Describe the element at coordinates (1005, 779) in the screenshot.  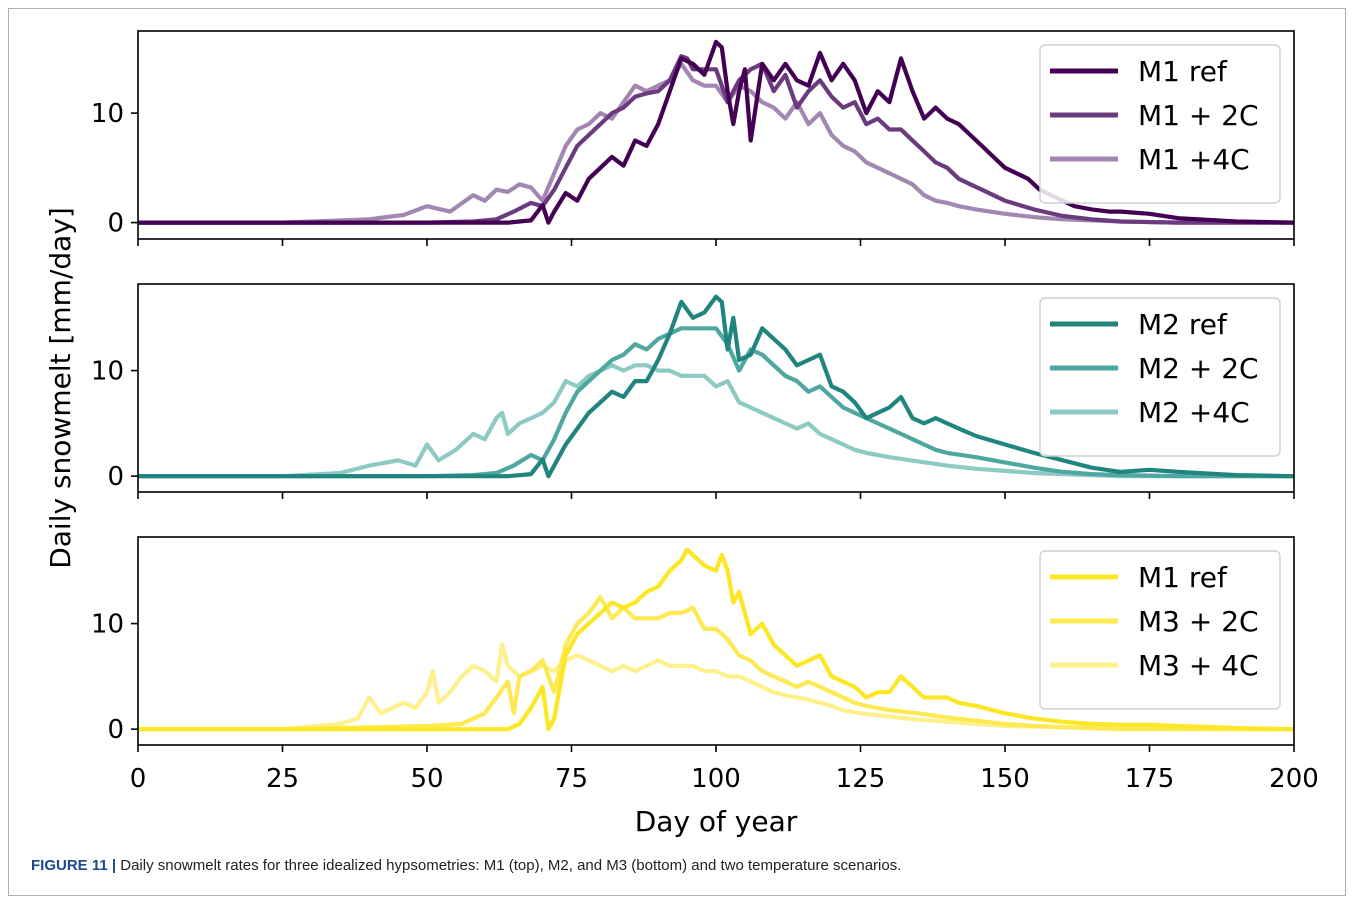
I see `x-tick-label: 150` at that location.